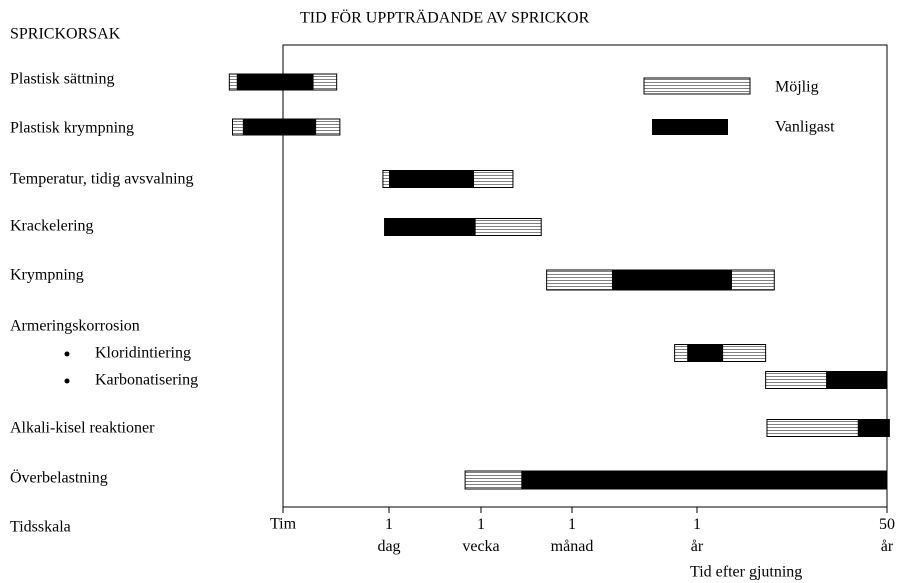  I want to click on x-tick-label: Tim, so click(283, 524).